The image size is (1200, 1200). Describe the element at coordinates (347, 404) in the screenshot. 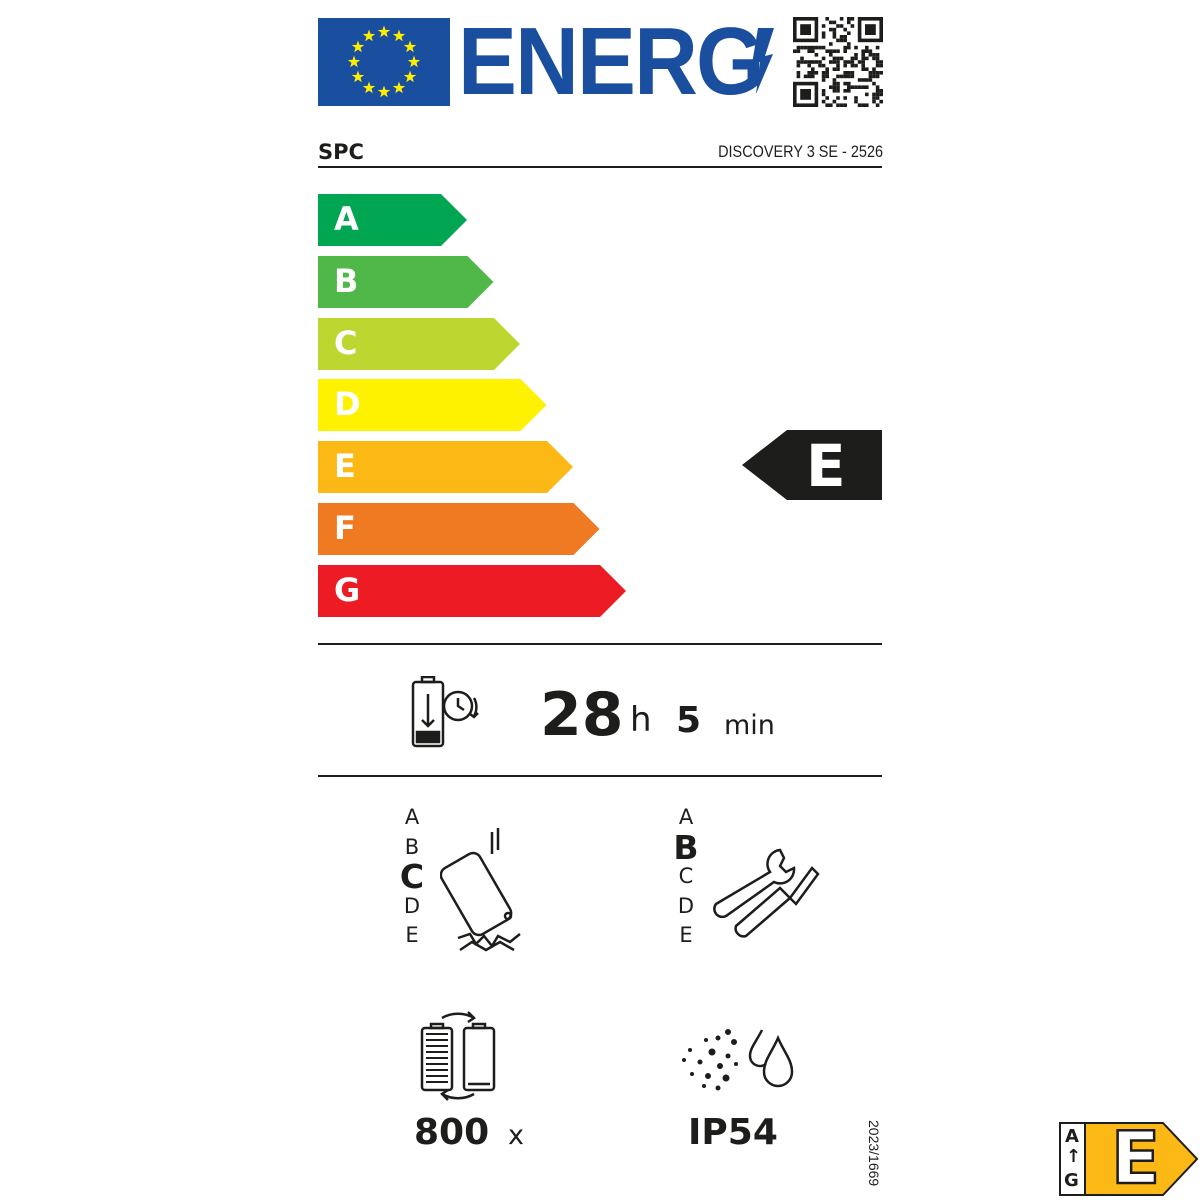

I see `class-letter: D` at that location.